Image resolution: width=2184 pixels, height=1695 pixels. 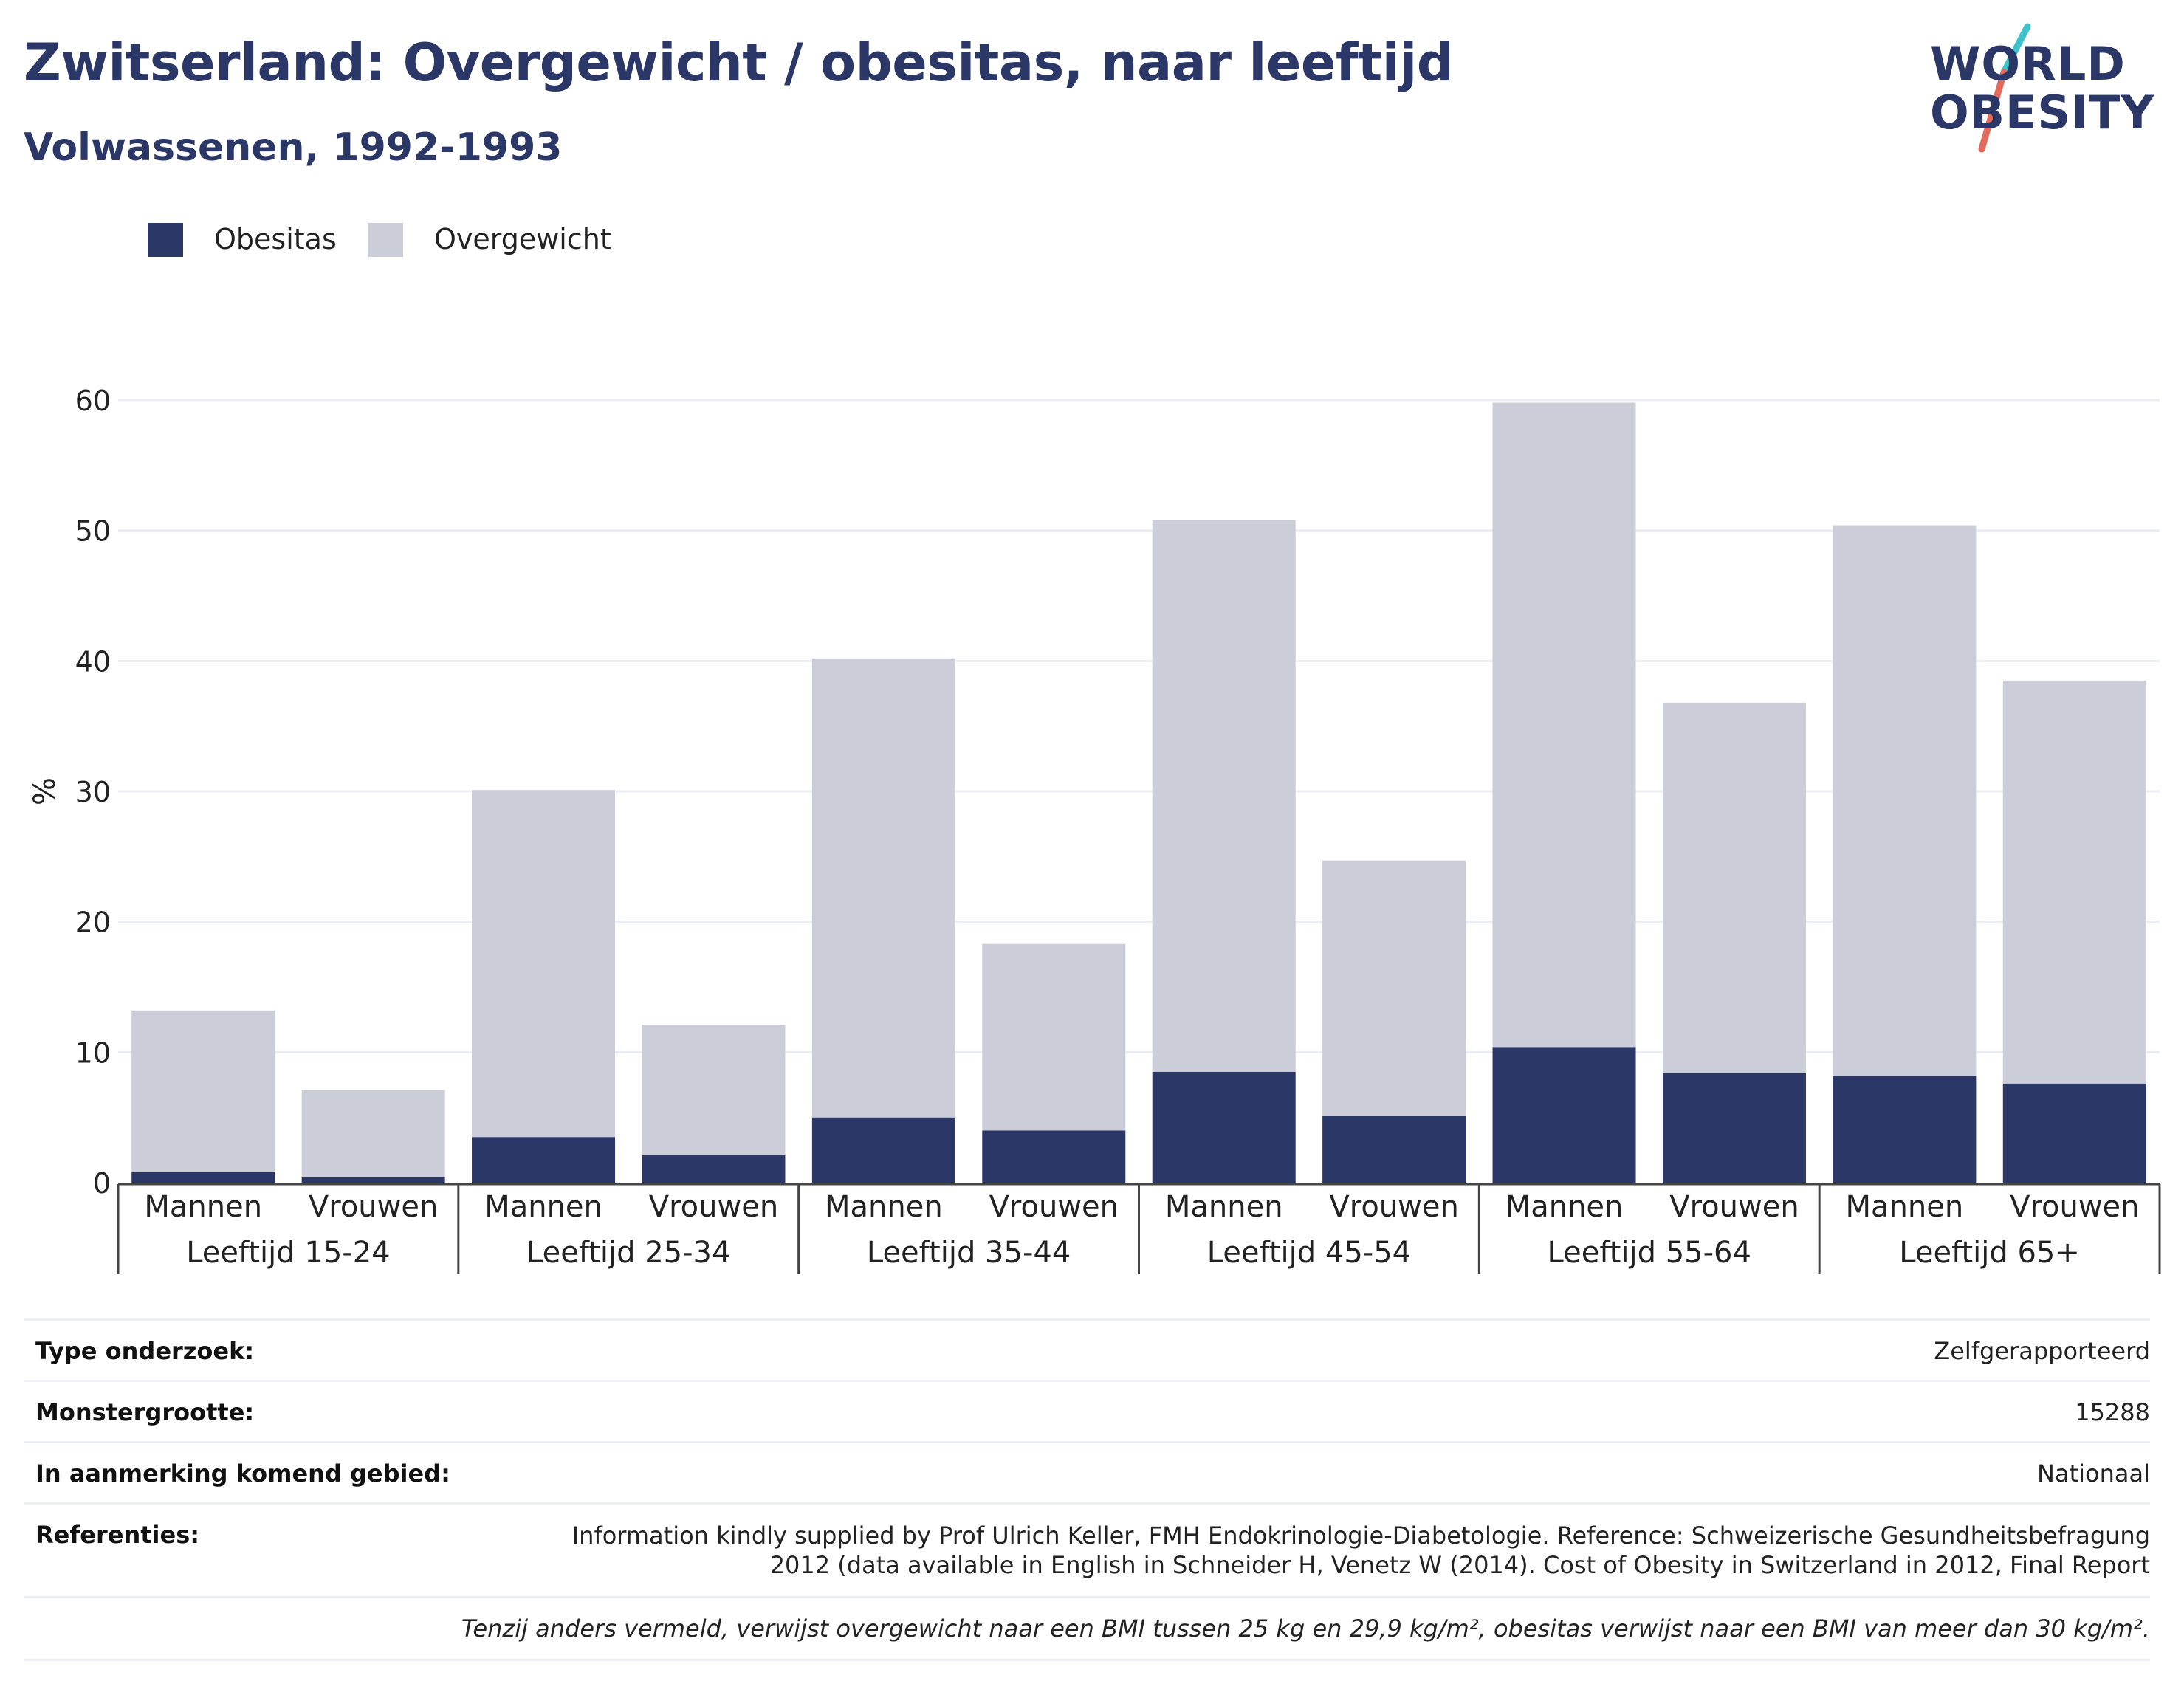 What do you see at coordinates (1087, 1410) in the screenshot?
I see `info-row-sample-size: Monstergrootte: 15288` at bounding box center [1087, 1410].